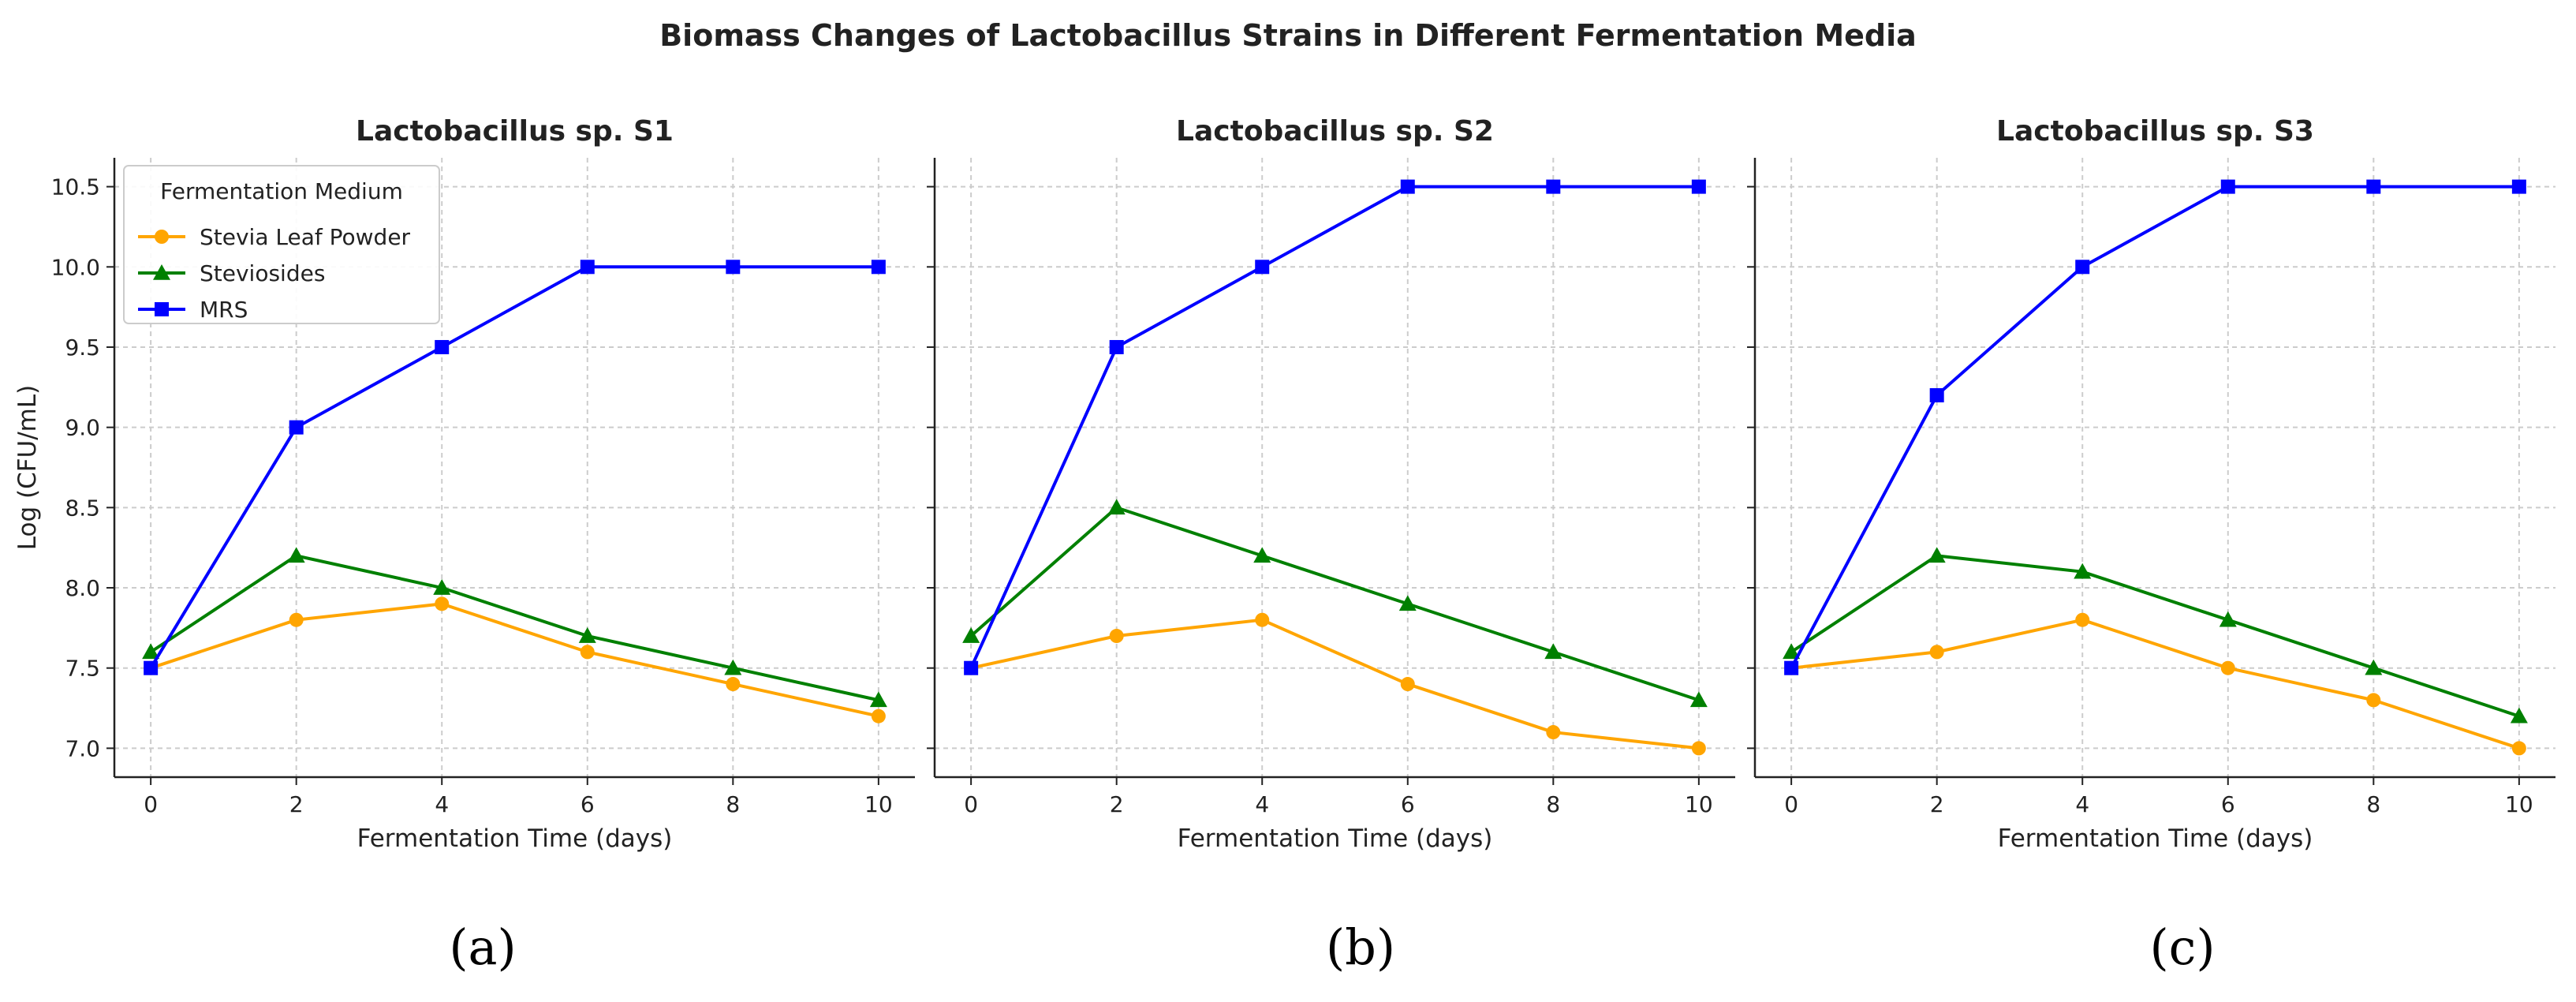 This screenshot has width=2576, height=1002. What do you see at coordinates (1117, 804) in the screenshot?
I see `x-tick-label: 2` at bounding box center [1117, 804].